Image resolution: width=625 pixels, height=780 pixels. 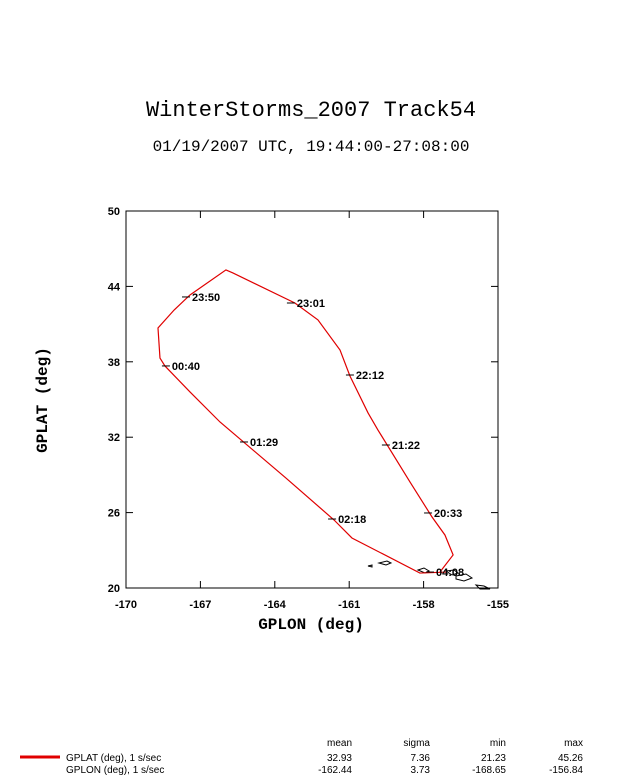 I want to click on time-label: 21:22, so click(x=406, y=446).